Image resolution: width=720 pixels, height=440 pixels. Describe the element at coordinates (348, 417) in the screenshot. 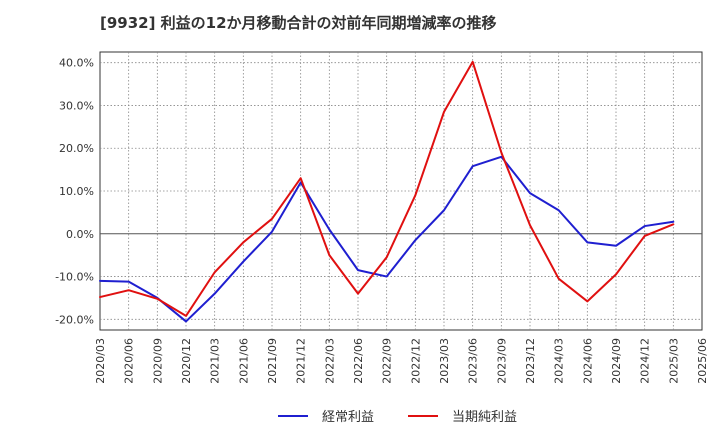

I see `legend-label-1: 経常利益` at that location.